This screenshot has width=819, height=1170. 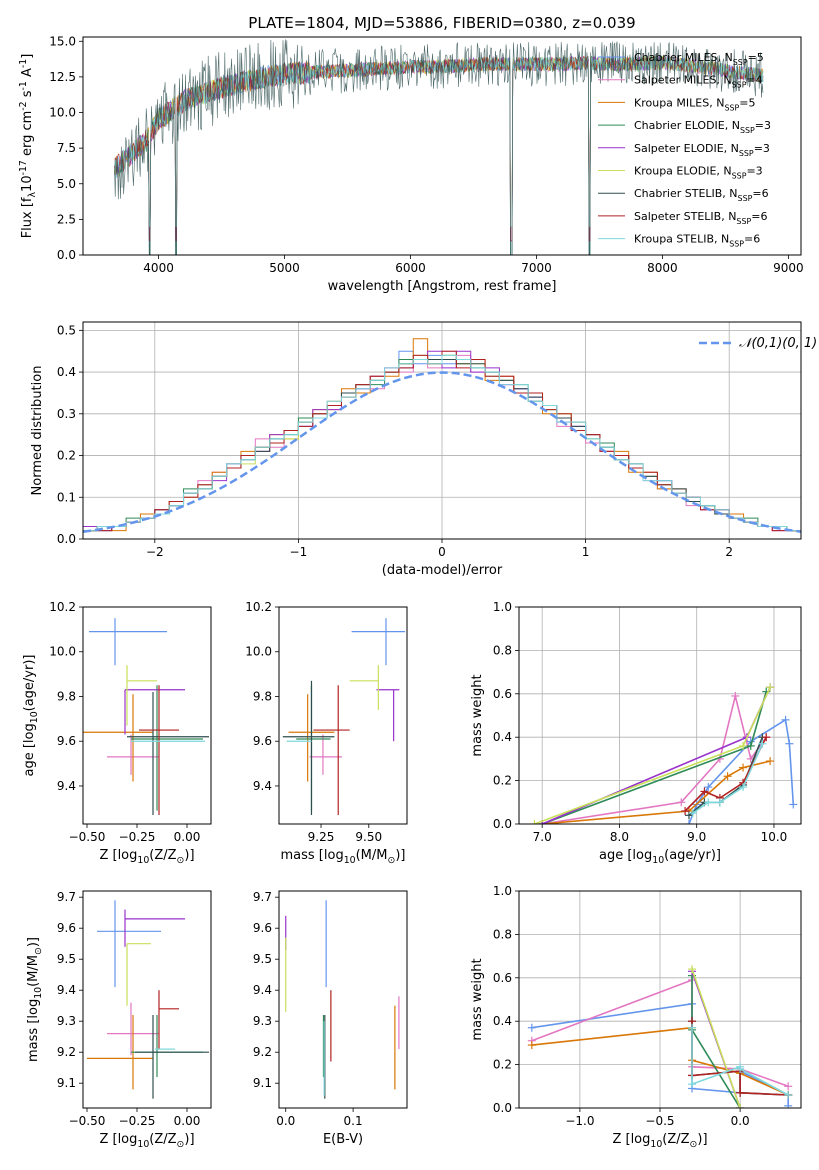 What do you see at coordinates (28, 146) in the screenshot?
I see `spectrum-y-axis-label: Flux [fλ10-17 erg cm-2 s-1 A-1]` at bounding box center [28, 146].